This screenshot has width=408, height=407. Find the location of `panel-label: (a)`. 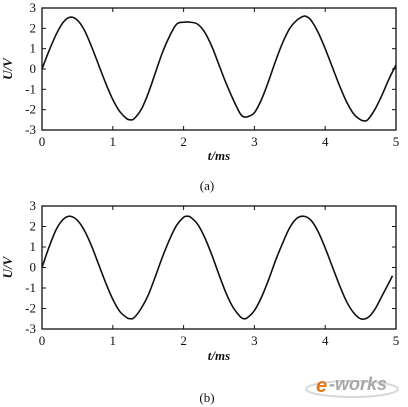

panel-label: (a) is located at coordinates (207, 185).